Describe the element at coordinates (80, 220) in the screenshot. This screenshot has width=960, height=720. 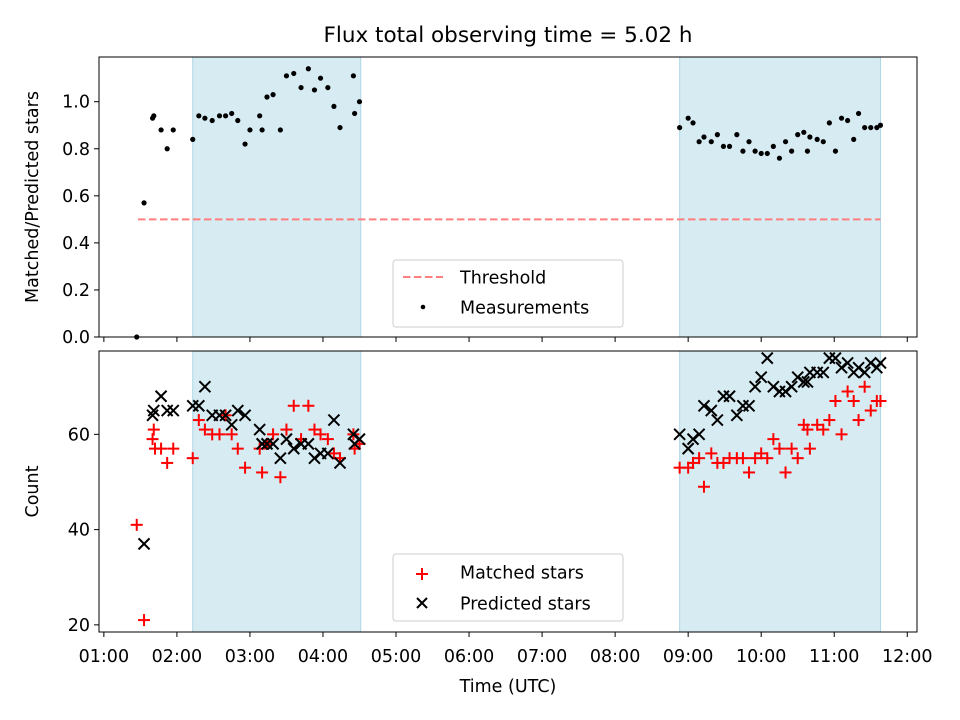
I see `ratio-y-ticks: 0.0 0.2 0.4 0.6 0.8 1.0` at that location.